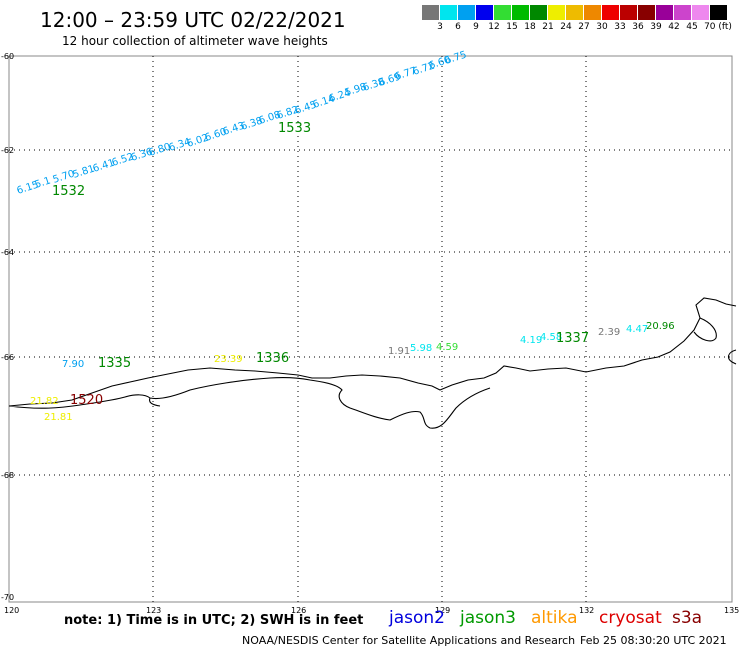 Image resolution: width=740 pixels, height=650 pixels. I want to click on pass-time-label: 1337, so click(572, 338).